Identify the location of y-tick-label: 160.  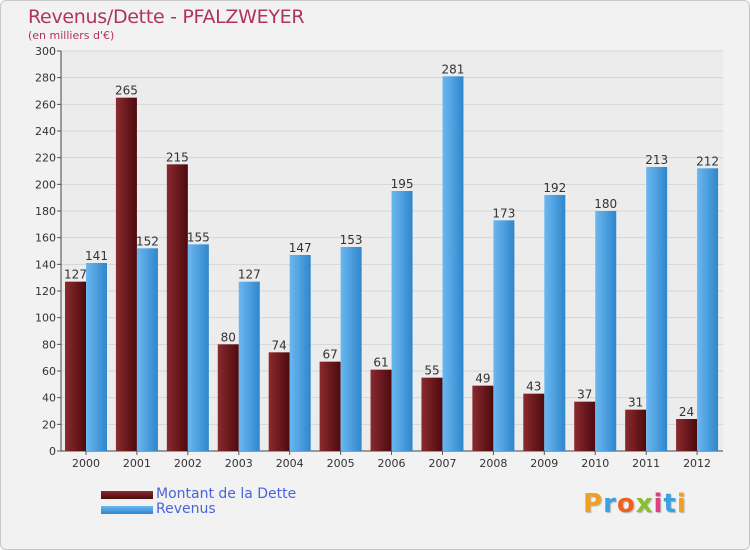
(45, 238).